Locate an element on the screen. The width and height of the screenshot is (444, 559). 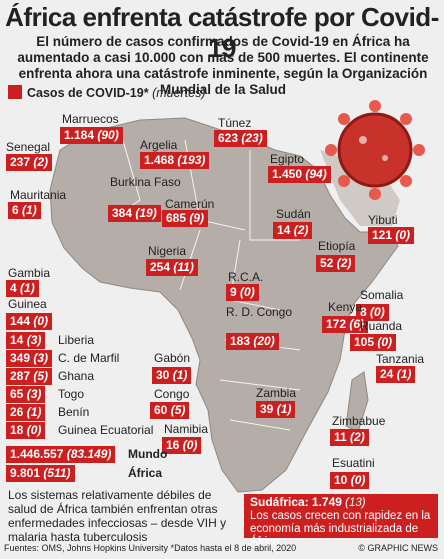
country-label-nigeria: Nigeria is located at coordinates (167, 251).